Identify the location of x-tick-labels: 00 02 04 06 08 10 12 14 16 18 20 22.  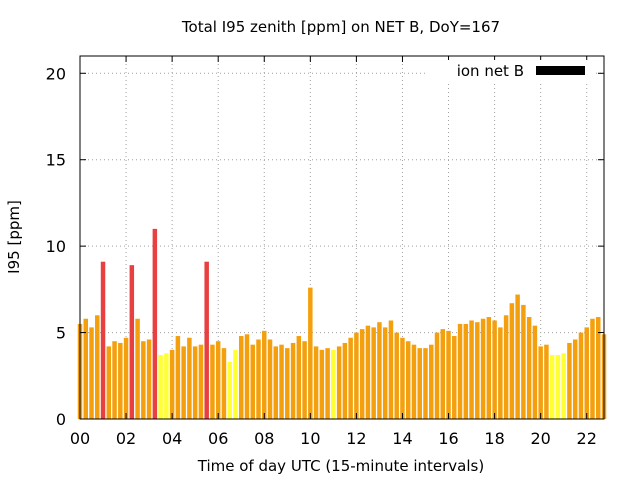
(333, 438).